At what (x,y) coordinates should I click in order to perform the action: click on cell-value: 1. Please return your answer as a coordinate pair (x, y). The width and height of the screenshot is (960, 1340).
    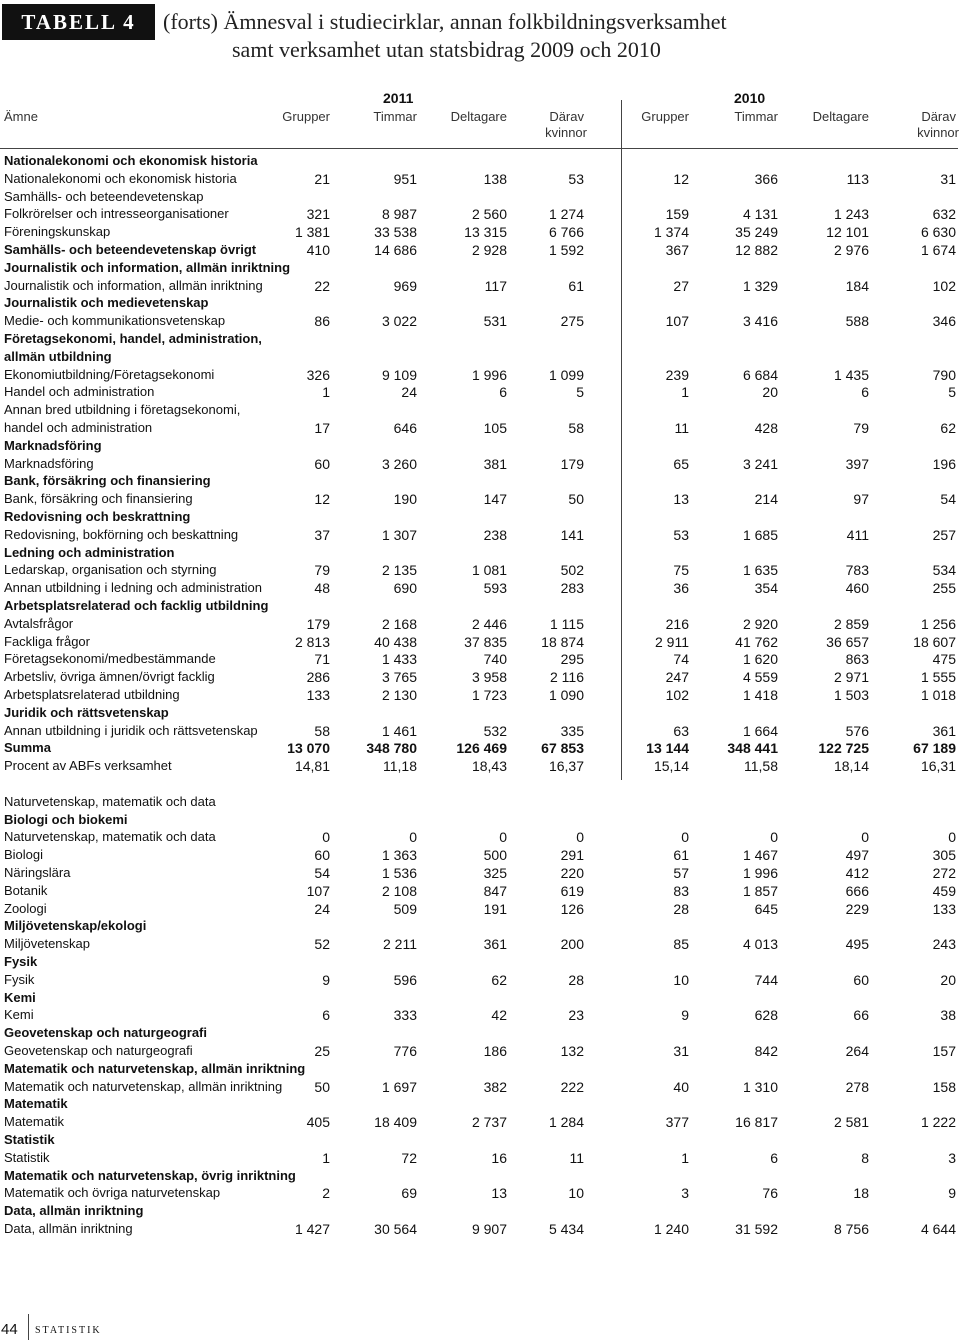
    Looking at the image, I should click on (326, 1157).